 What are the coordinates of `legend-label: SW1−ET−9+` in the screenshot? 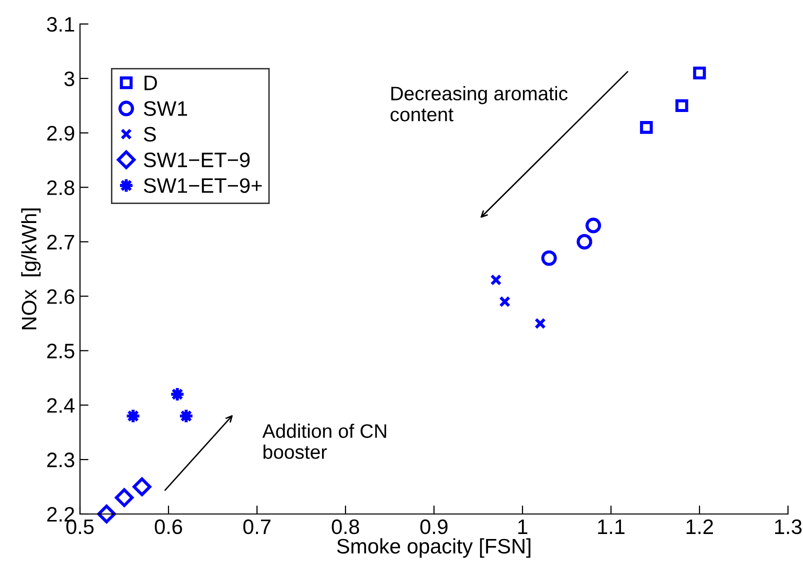 It's located at (203, 185).